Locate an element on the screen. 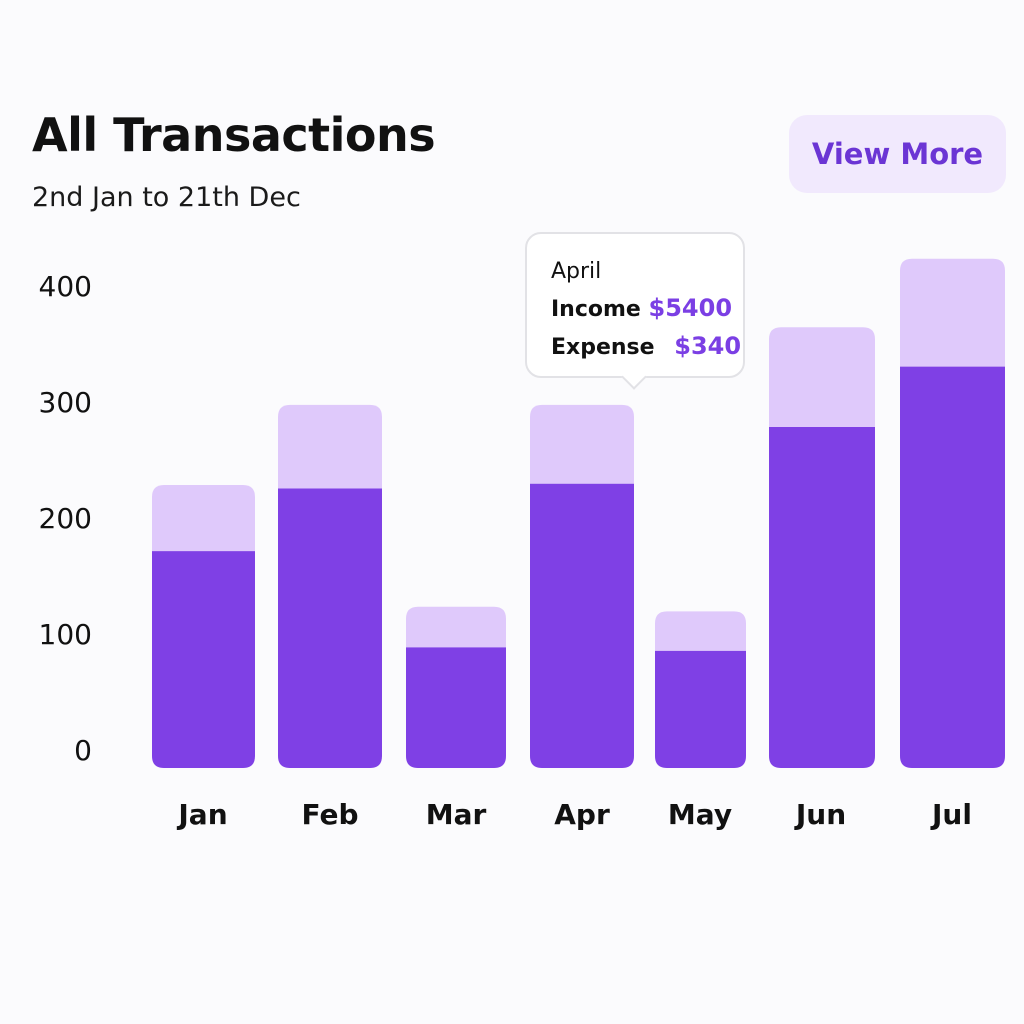 Image resolution: width=1024 pixels, height=1024 pixels. date-range-subtitle: 2nd Jan to 21th Dec is located at coordinates (166, 197).